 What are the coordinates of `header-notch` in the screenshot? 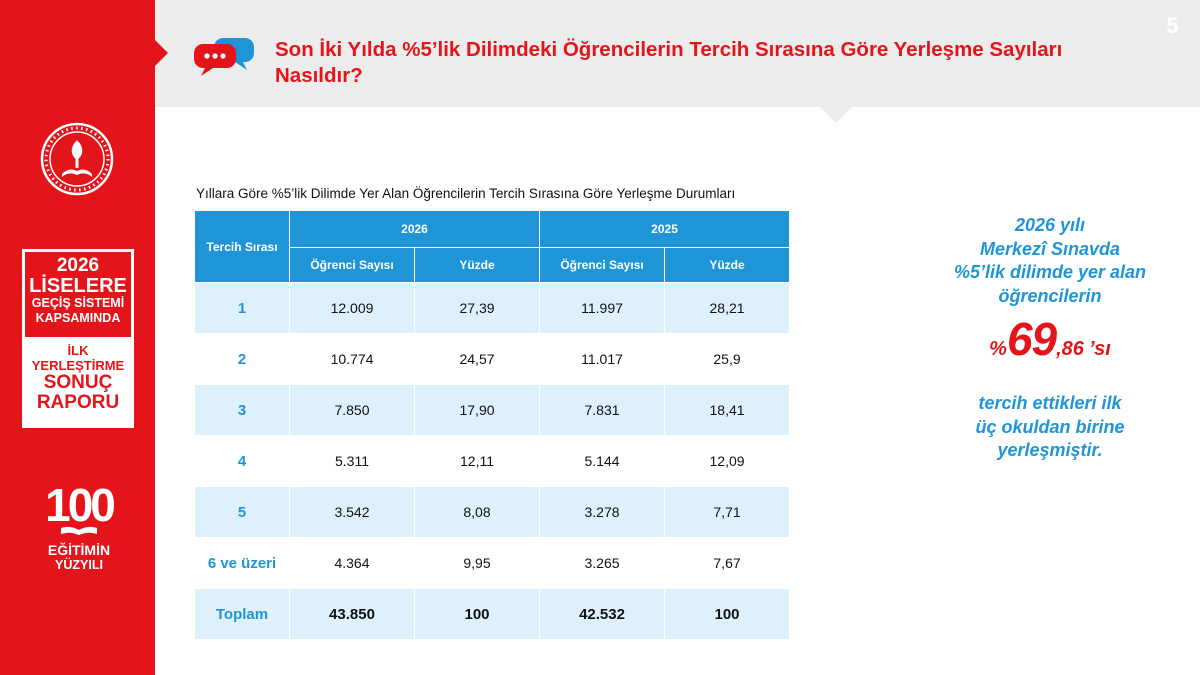 It's located at (161, 53).